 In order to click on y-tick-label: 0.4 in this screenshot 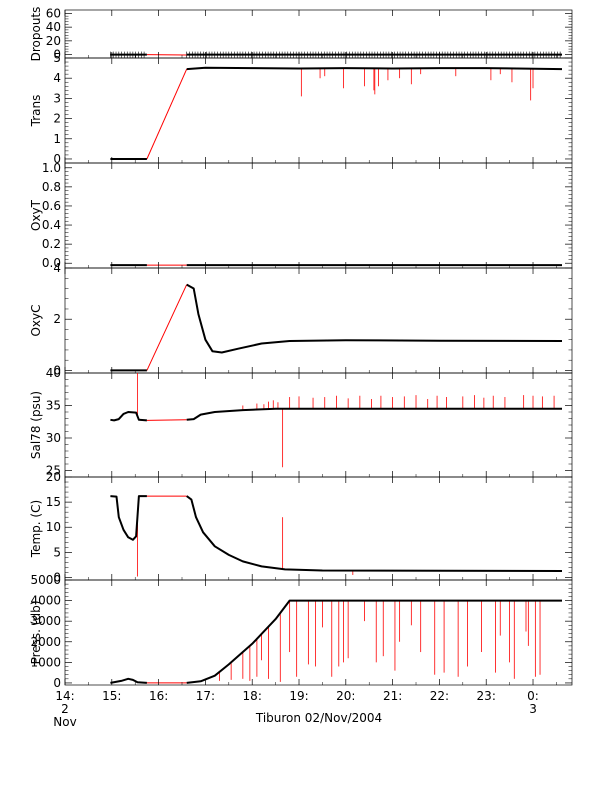, I will do `click(51, 225)`.